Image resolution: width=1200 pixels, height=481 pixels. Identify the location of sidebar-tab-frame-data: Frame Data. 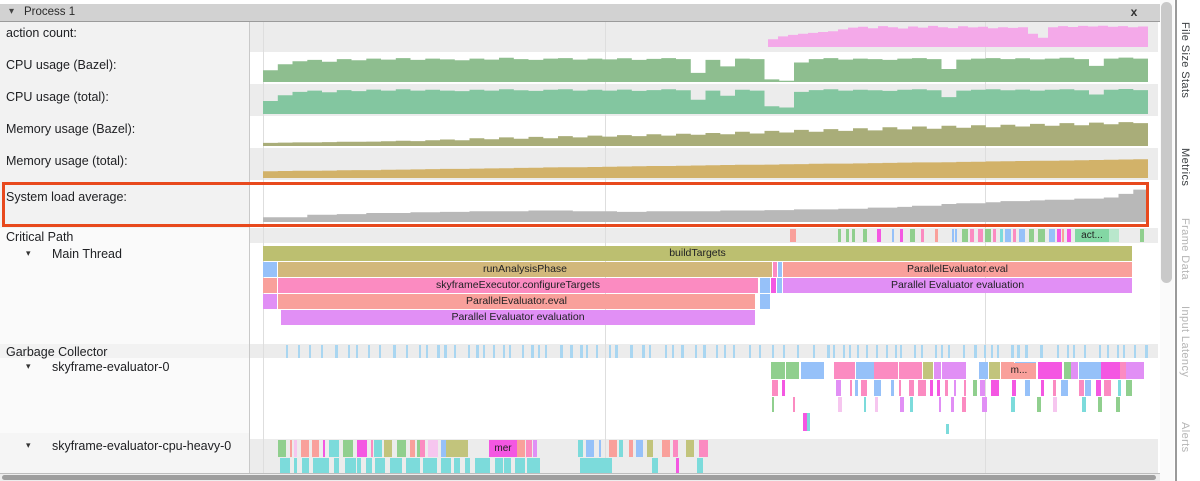
(1185, 249).